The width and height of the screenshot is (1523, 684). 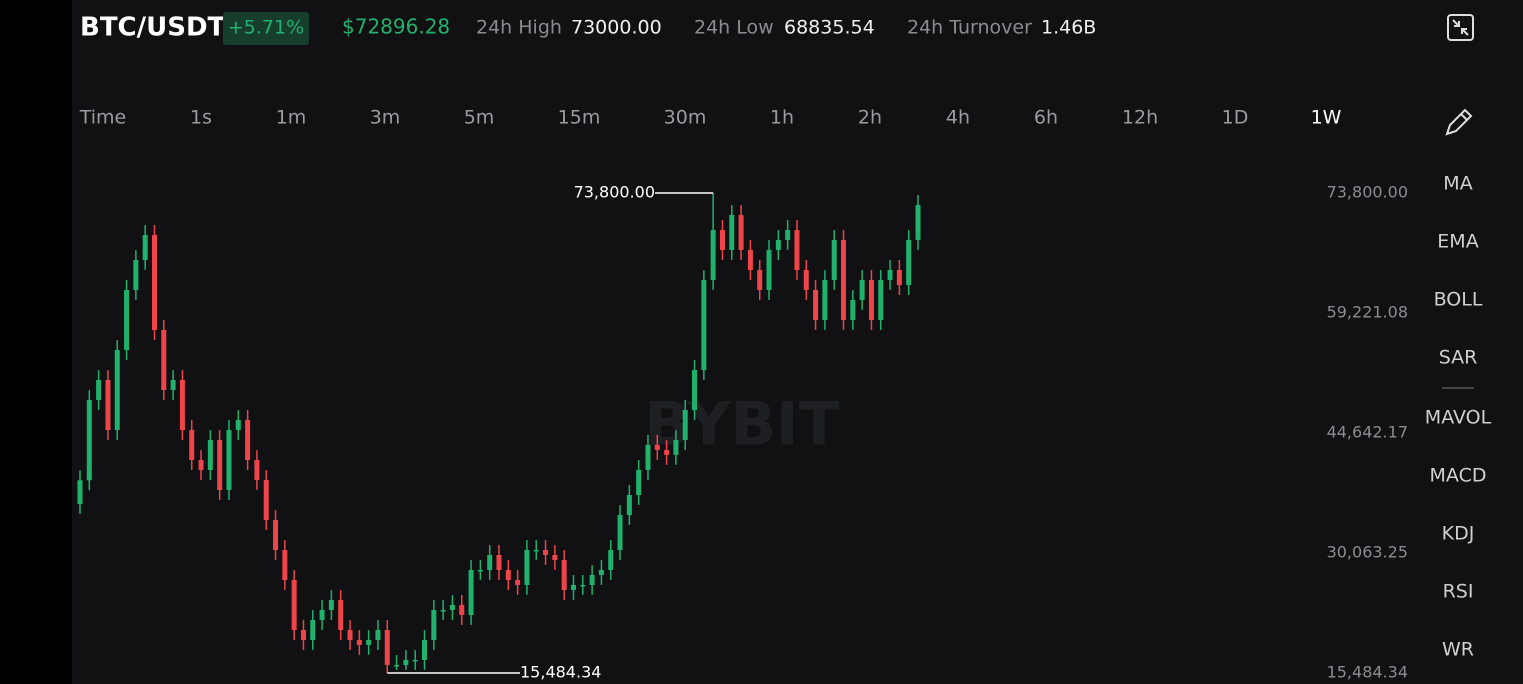 I want to click on indicator: RSI, so click(x=1458, y=592).